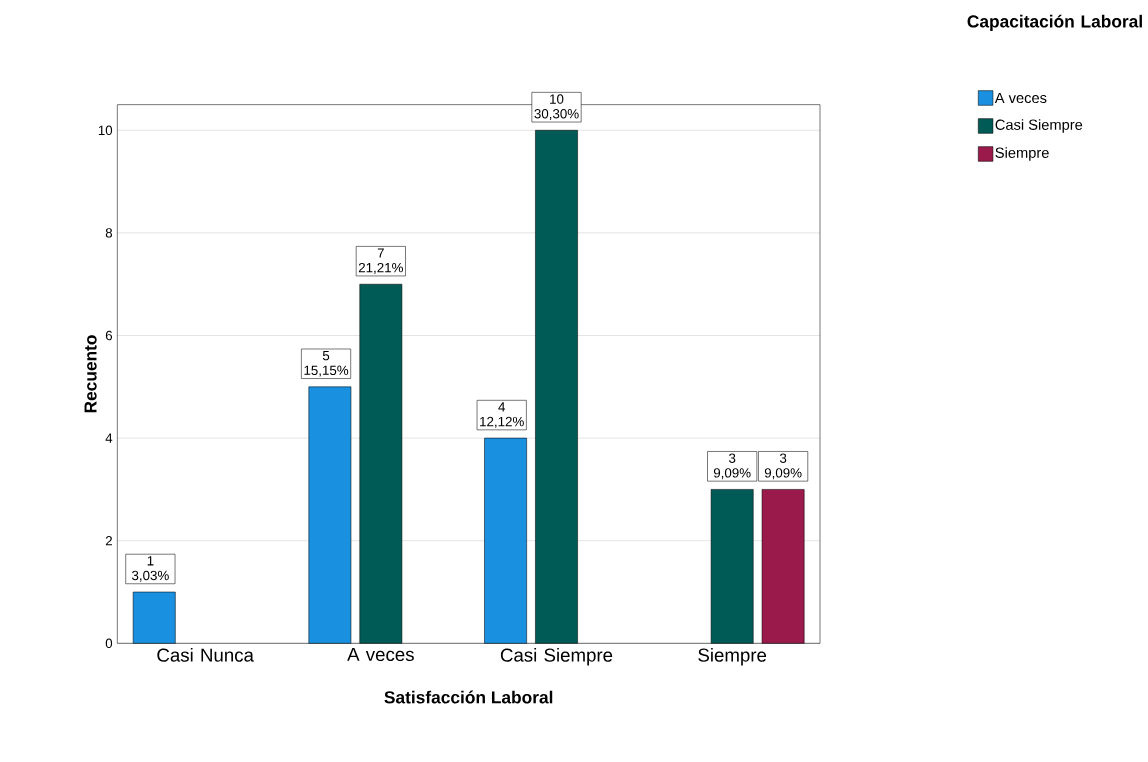  I want to click on y-tick-label: 10, so click(105, 130).